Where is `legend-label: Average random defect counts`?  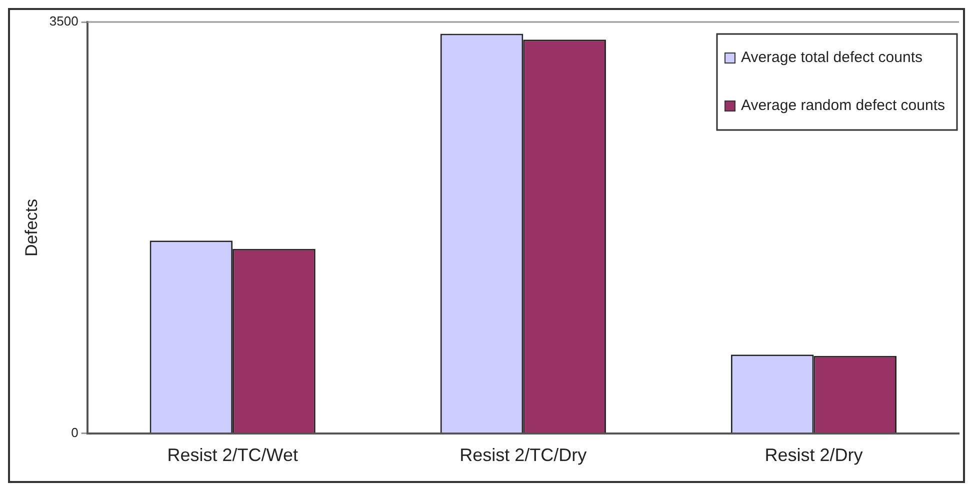
legend-label: Average random defect counts is located at coordinates (843, 105).